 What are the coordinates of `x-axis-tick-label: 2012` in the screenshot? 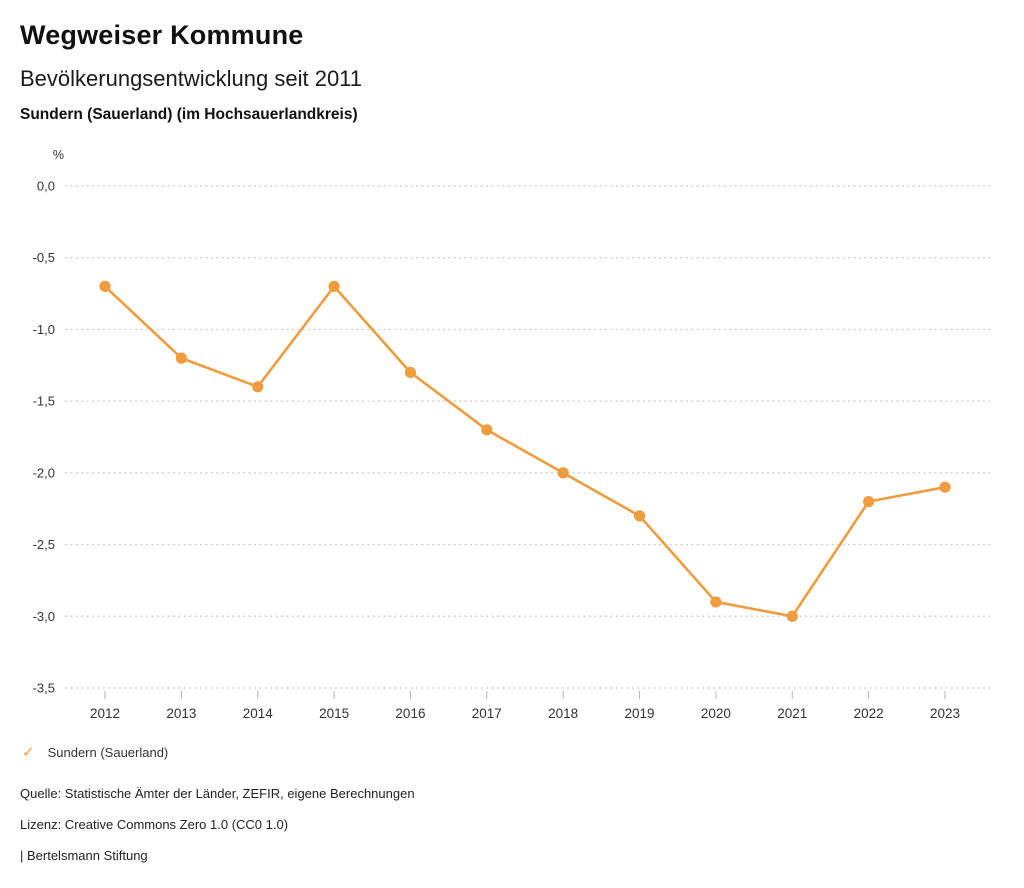 It's located at (105, 713).